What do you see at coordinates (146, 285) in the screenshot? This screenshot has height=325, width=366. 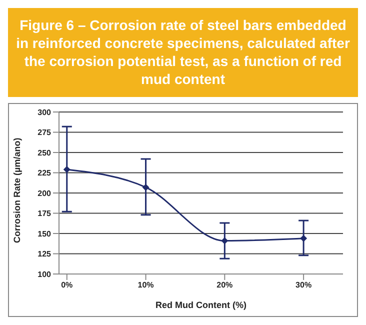 I see `x-tick-label: 10%` at bounding box center [146, 285].